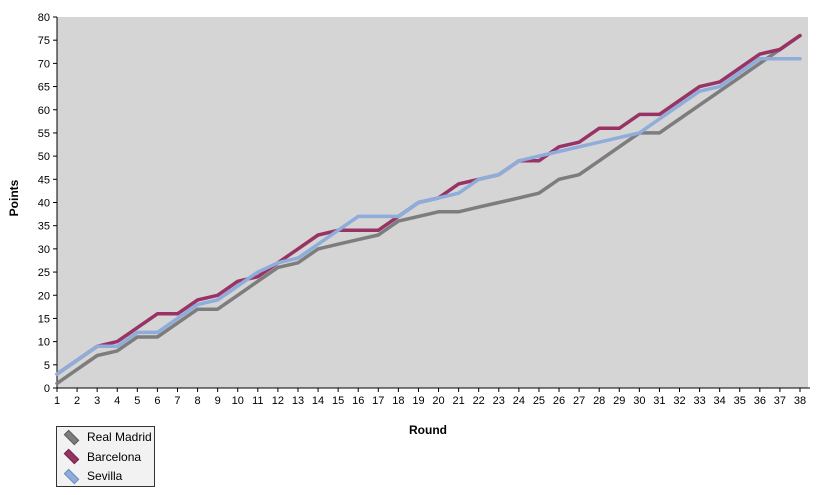  I want to click on x-axis-tick-label: 14, so click(318, 401).